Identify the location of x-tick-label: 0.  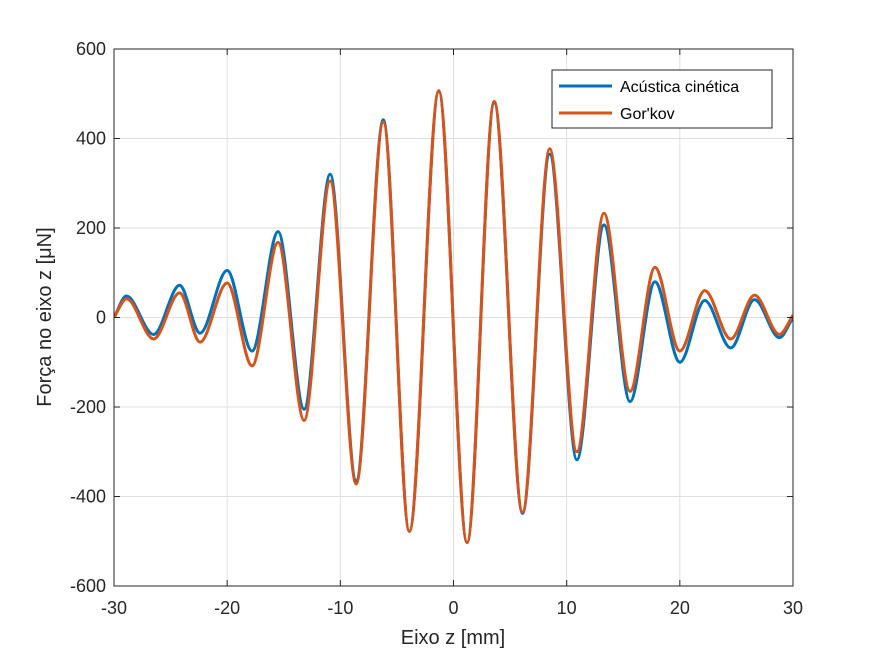
(453, 608).